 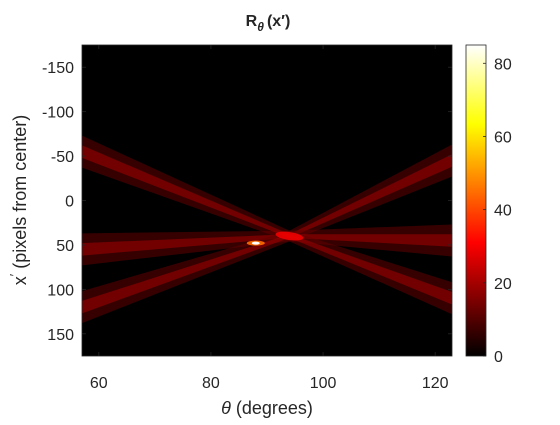 What do you see at coordinates (435, 383) in the screenshot?
I see `x-tick-label: 120` at bounding box center [435, 383].